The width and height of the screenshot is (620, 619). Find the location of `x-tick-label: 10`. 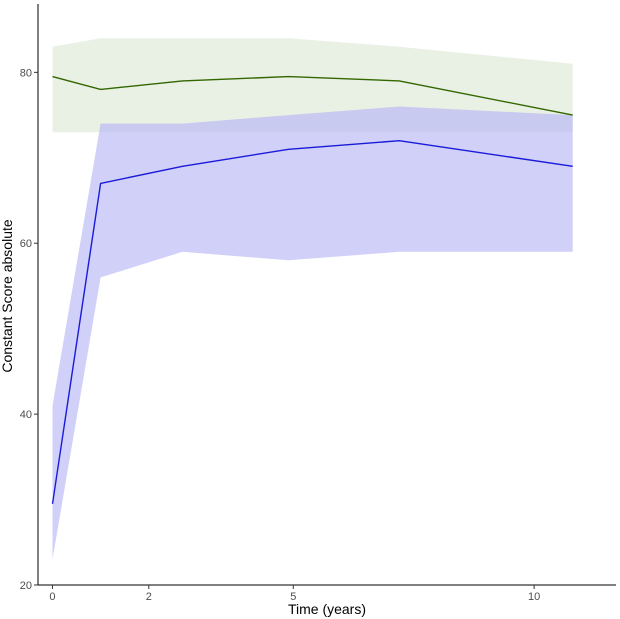

x-tick-label: 10 is located at coordinates (534, 597).